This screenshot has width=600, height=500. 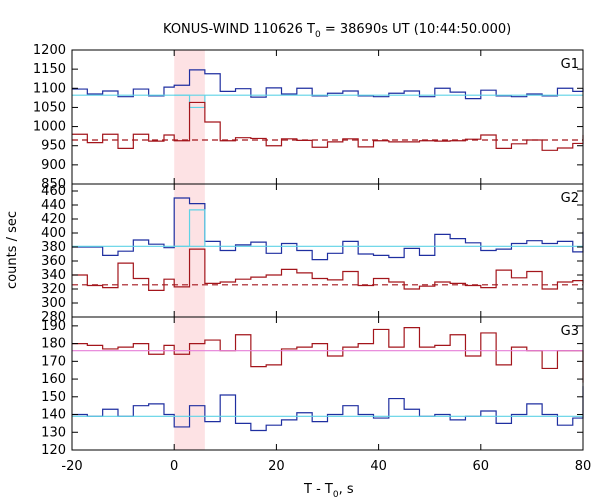 What do you see at coordinates (53, 326) in the screenshot?
I see `g3-ytick-label: 190` at bounding box center [53, 326].